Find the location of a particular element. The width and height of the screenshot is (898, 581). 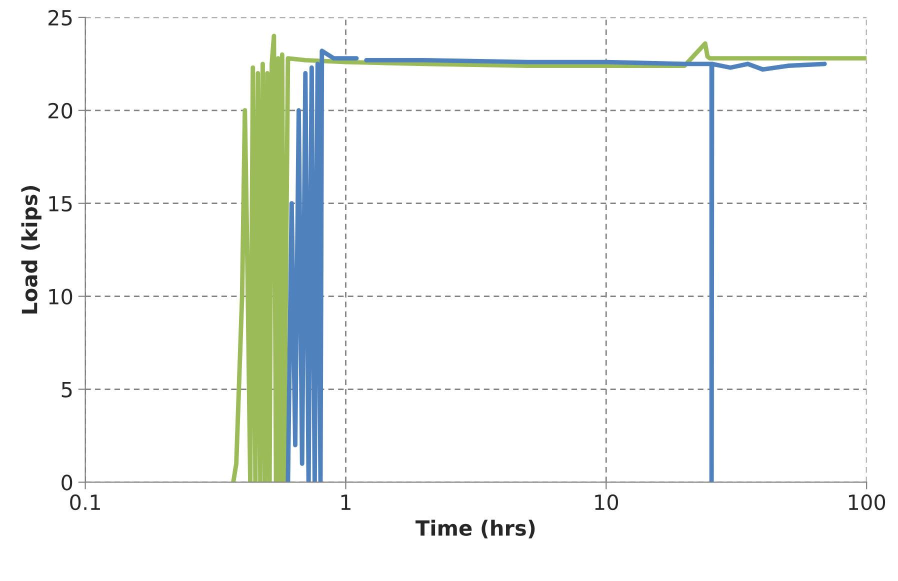

x-tick-label: 10 is located at coordinates (606, 502).